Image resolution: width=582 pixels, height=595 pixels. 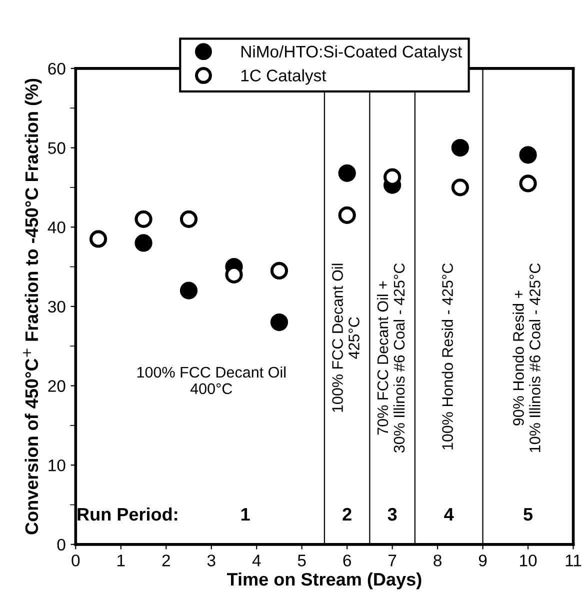 What do you see at coordinates (166, 560) in the screenshot?
I see `x-tick-label: 2` at bounding box center [166, 560].